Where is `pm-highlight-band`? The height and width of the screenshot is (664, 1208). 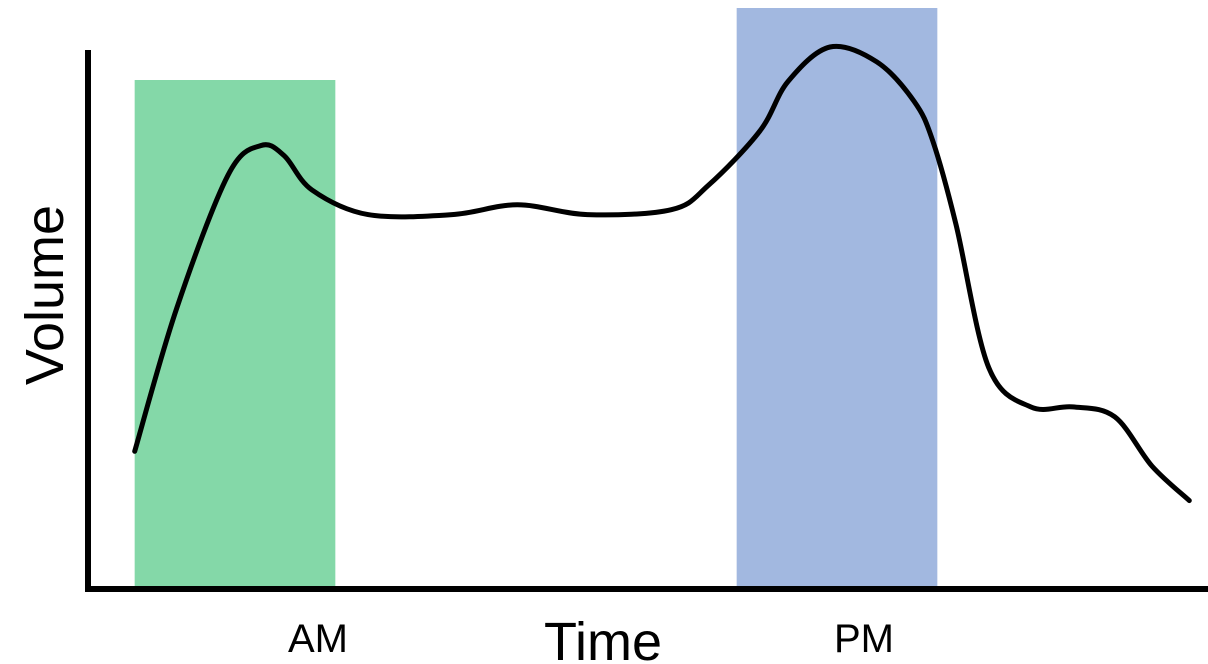
pm-highlight-band is located at coordinates (837, 297).